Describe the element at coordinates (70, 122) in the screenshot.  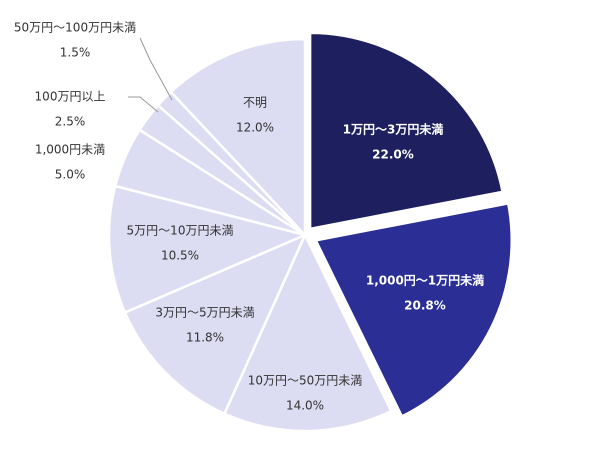
I see `value-label: 2.5%` at that location.